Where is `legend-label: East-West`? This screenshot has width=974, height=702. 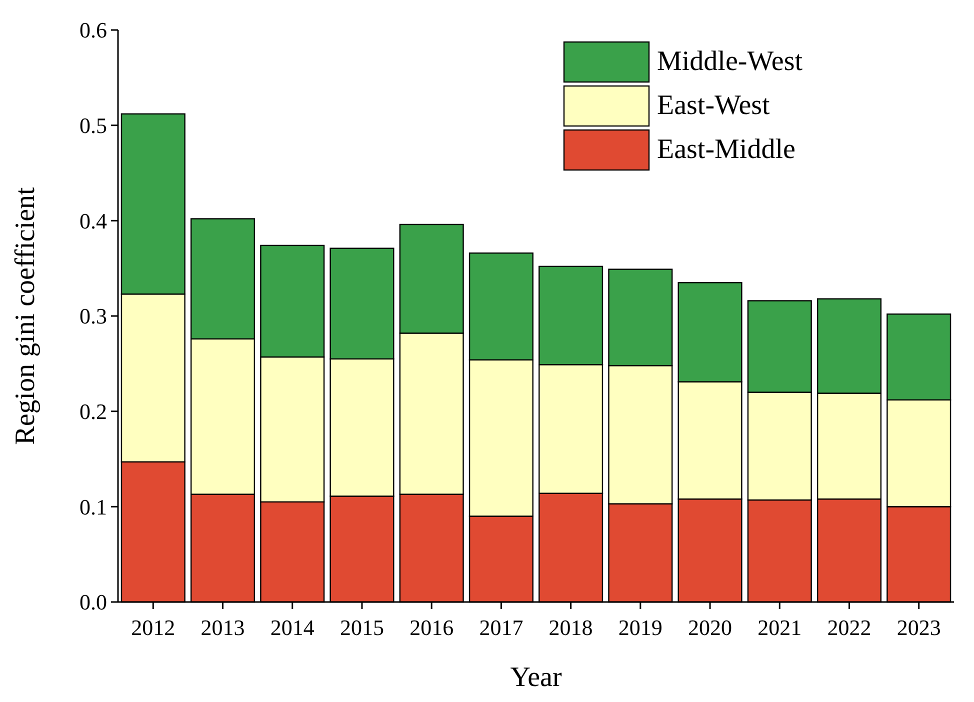 legend-label: East-West is located at coordinates (713, 105).